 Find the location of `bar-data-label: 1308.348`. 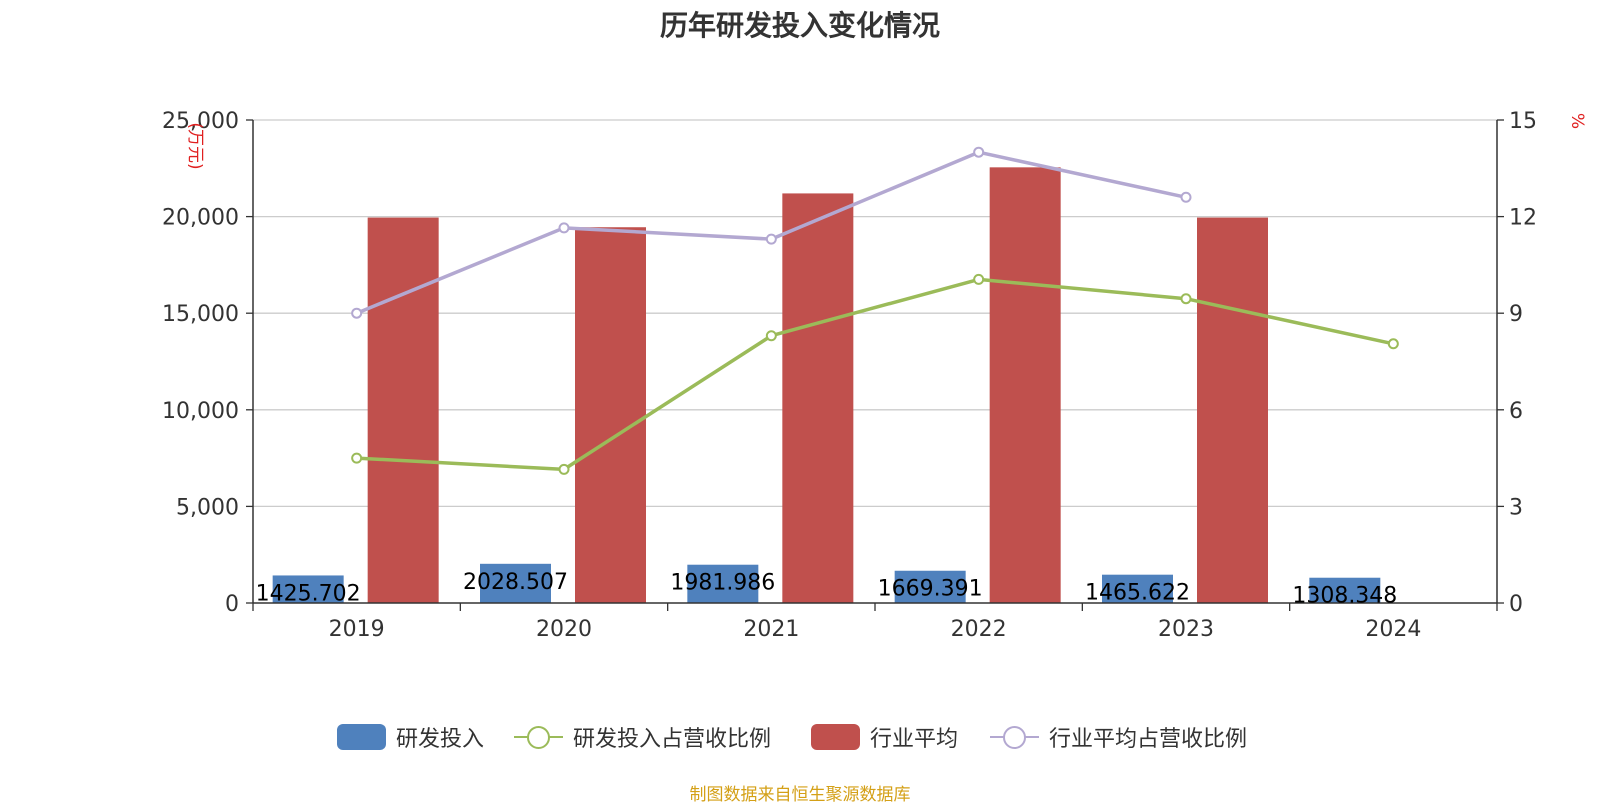

bar-data-label: 1308.348 is located at coordinates (1344, 596).